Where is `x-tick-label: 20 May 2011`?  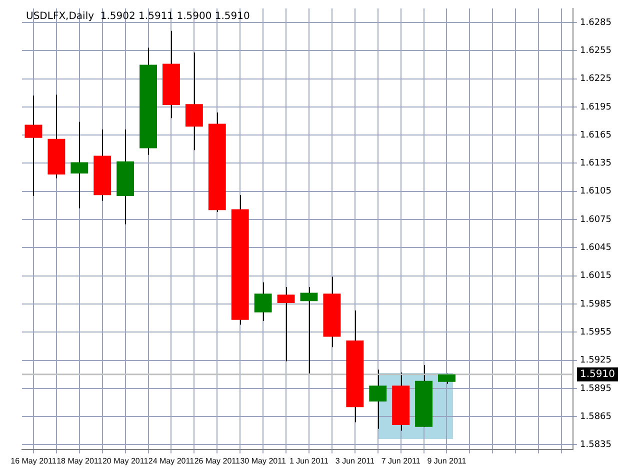
x-tick-label: 20 May 2011 is located at coordinates (125, 461).